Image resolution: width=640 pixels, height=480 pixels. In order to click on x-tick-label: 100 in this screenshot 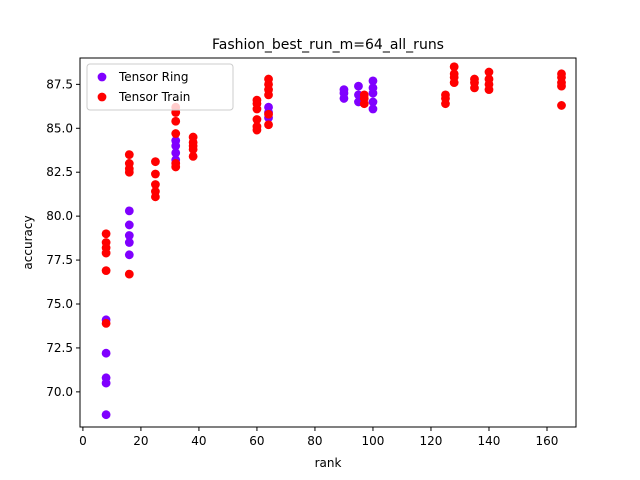, I will do `click(373, 441)`.